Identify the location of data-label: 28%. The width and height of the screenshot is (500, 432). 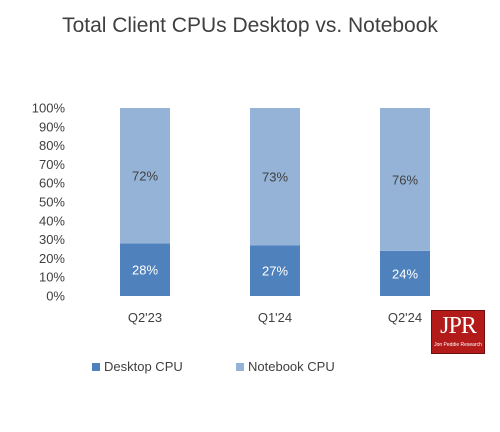
(145, 270).